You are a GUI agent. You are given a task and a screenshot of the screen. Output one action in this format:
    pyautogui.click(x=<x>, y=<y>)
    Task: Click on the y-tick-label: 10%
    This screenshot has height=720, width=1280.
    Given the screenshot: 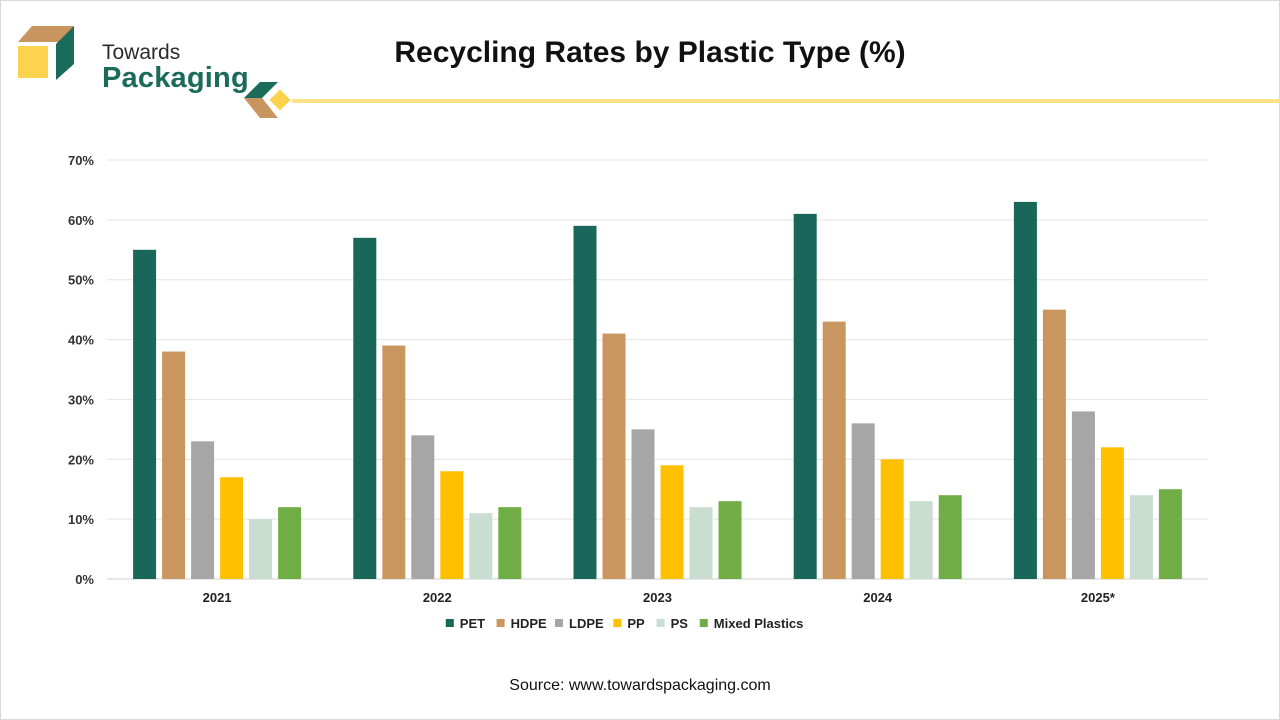 What is the action you would take?
    pyautogui.click(x=81, y=519)
    